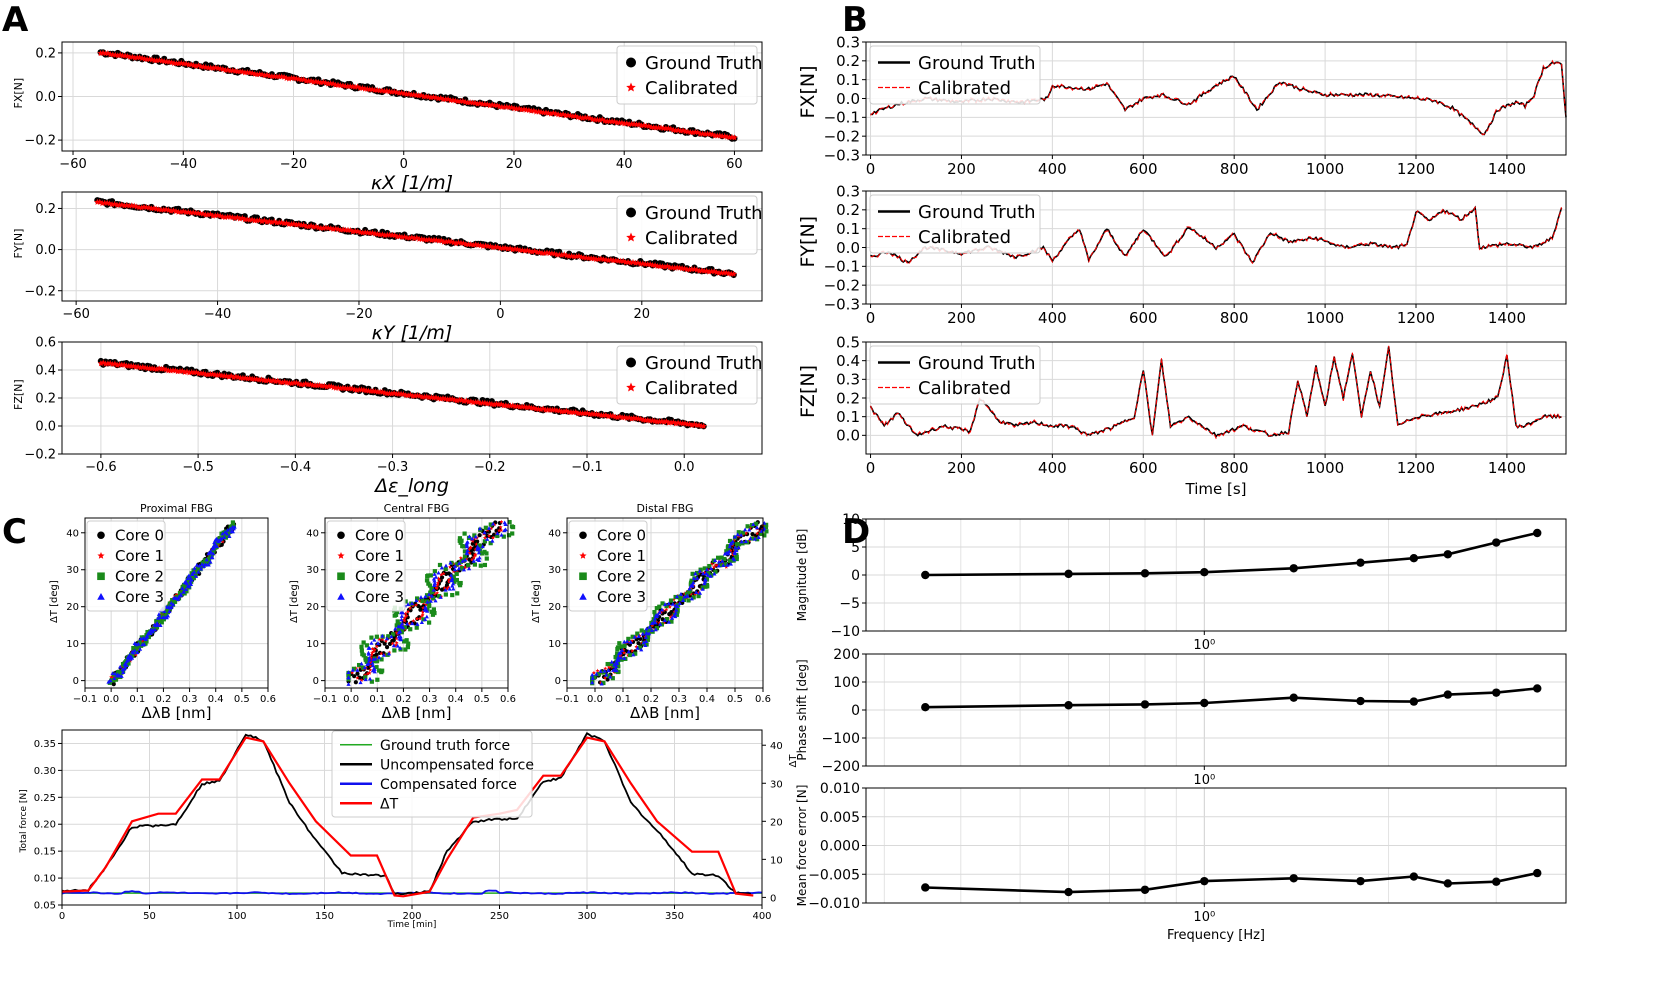  What do you see at coordinates (849, 604) in the screenshot?
I see `y-tick-label: −5` at bounding box center [849, 604].